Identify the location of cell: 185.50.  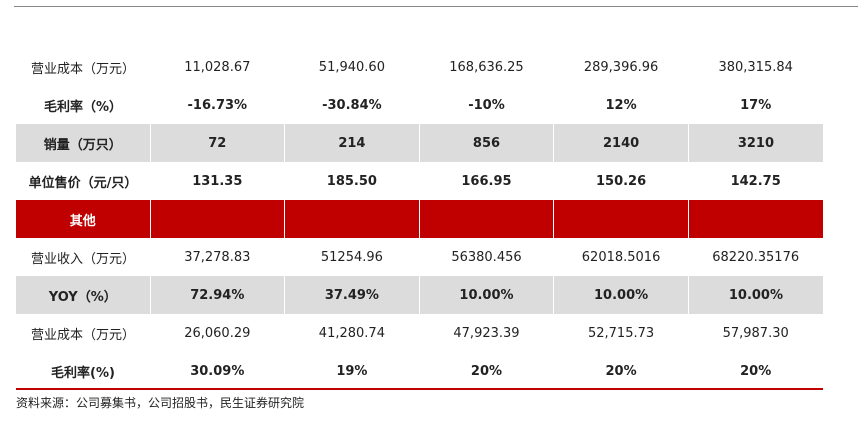
(351, 181).